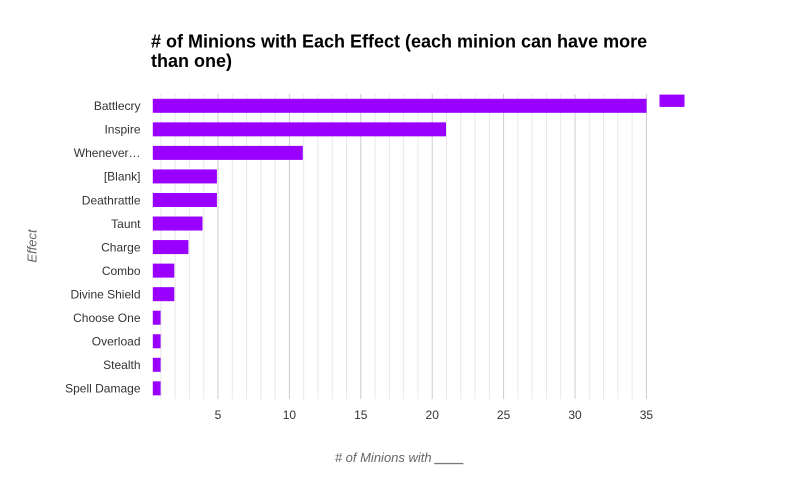 The image size is (800, 499). Describe the element at coordinates (647, 415) in the screenshot. I see `svg-text: 35` at that location.